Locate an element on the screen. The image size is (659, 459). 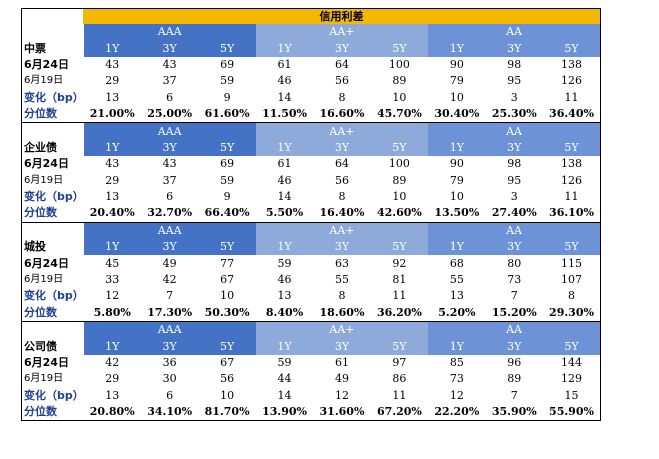
value-cell: 68 is located at coordinates (456, 263).